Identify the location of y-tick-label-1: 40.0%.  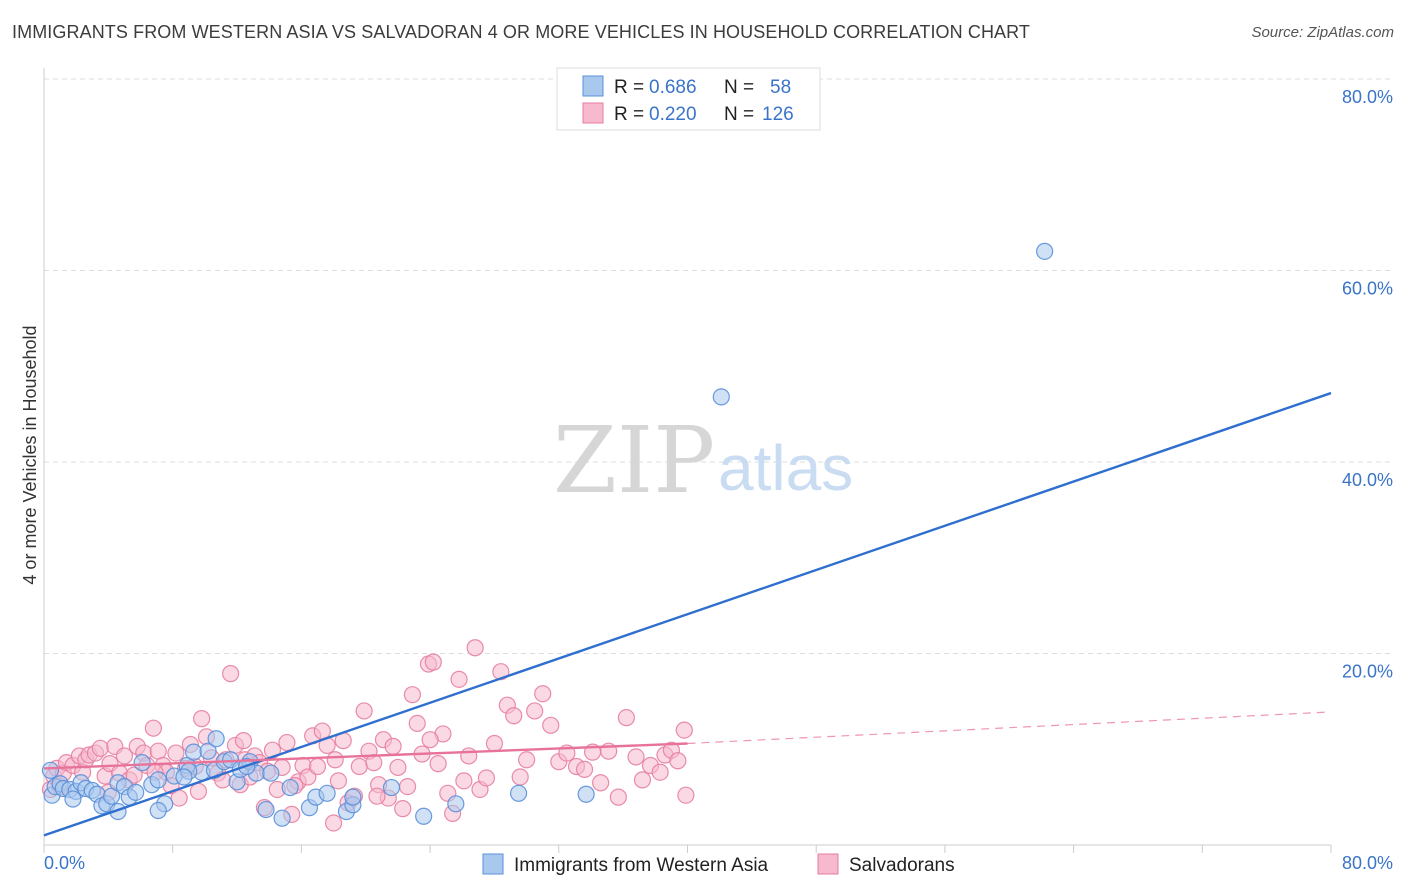
(1367, 480).